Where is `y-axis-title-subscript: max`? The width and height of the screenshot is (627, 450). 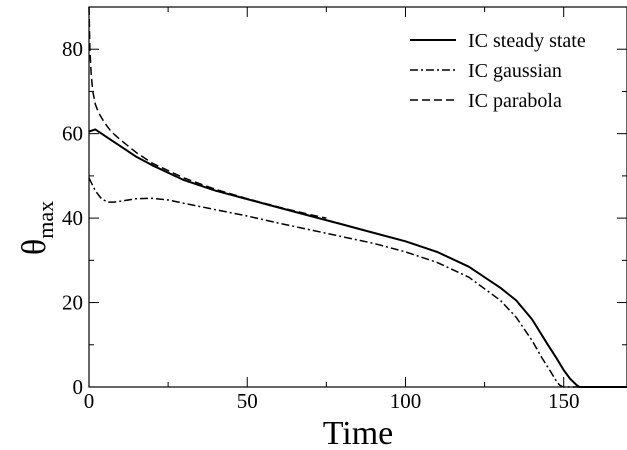 y-axis-title-subscript: max is located at coordinates (45, 220).